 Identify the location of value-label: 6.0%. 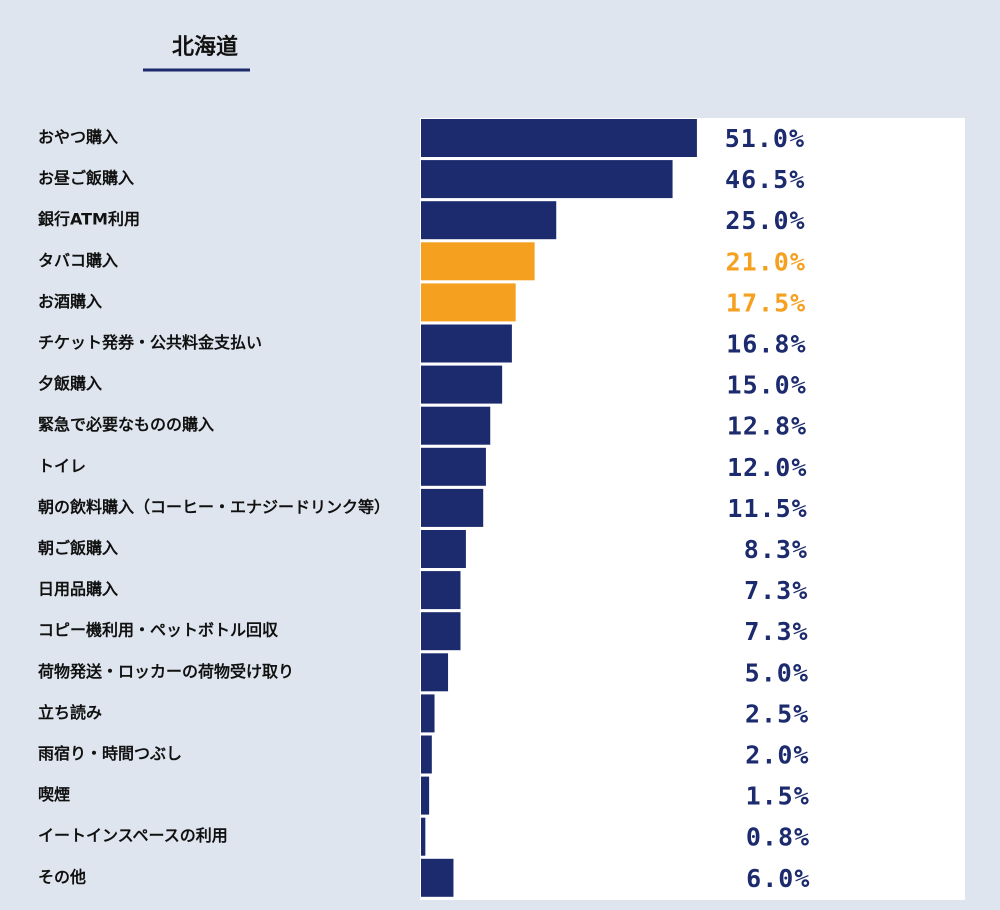
(778, 878).